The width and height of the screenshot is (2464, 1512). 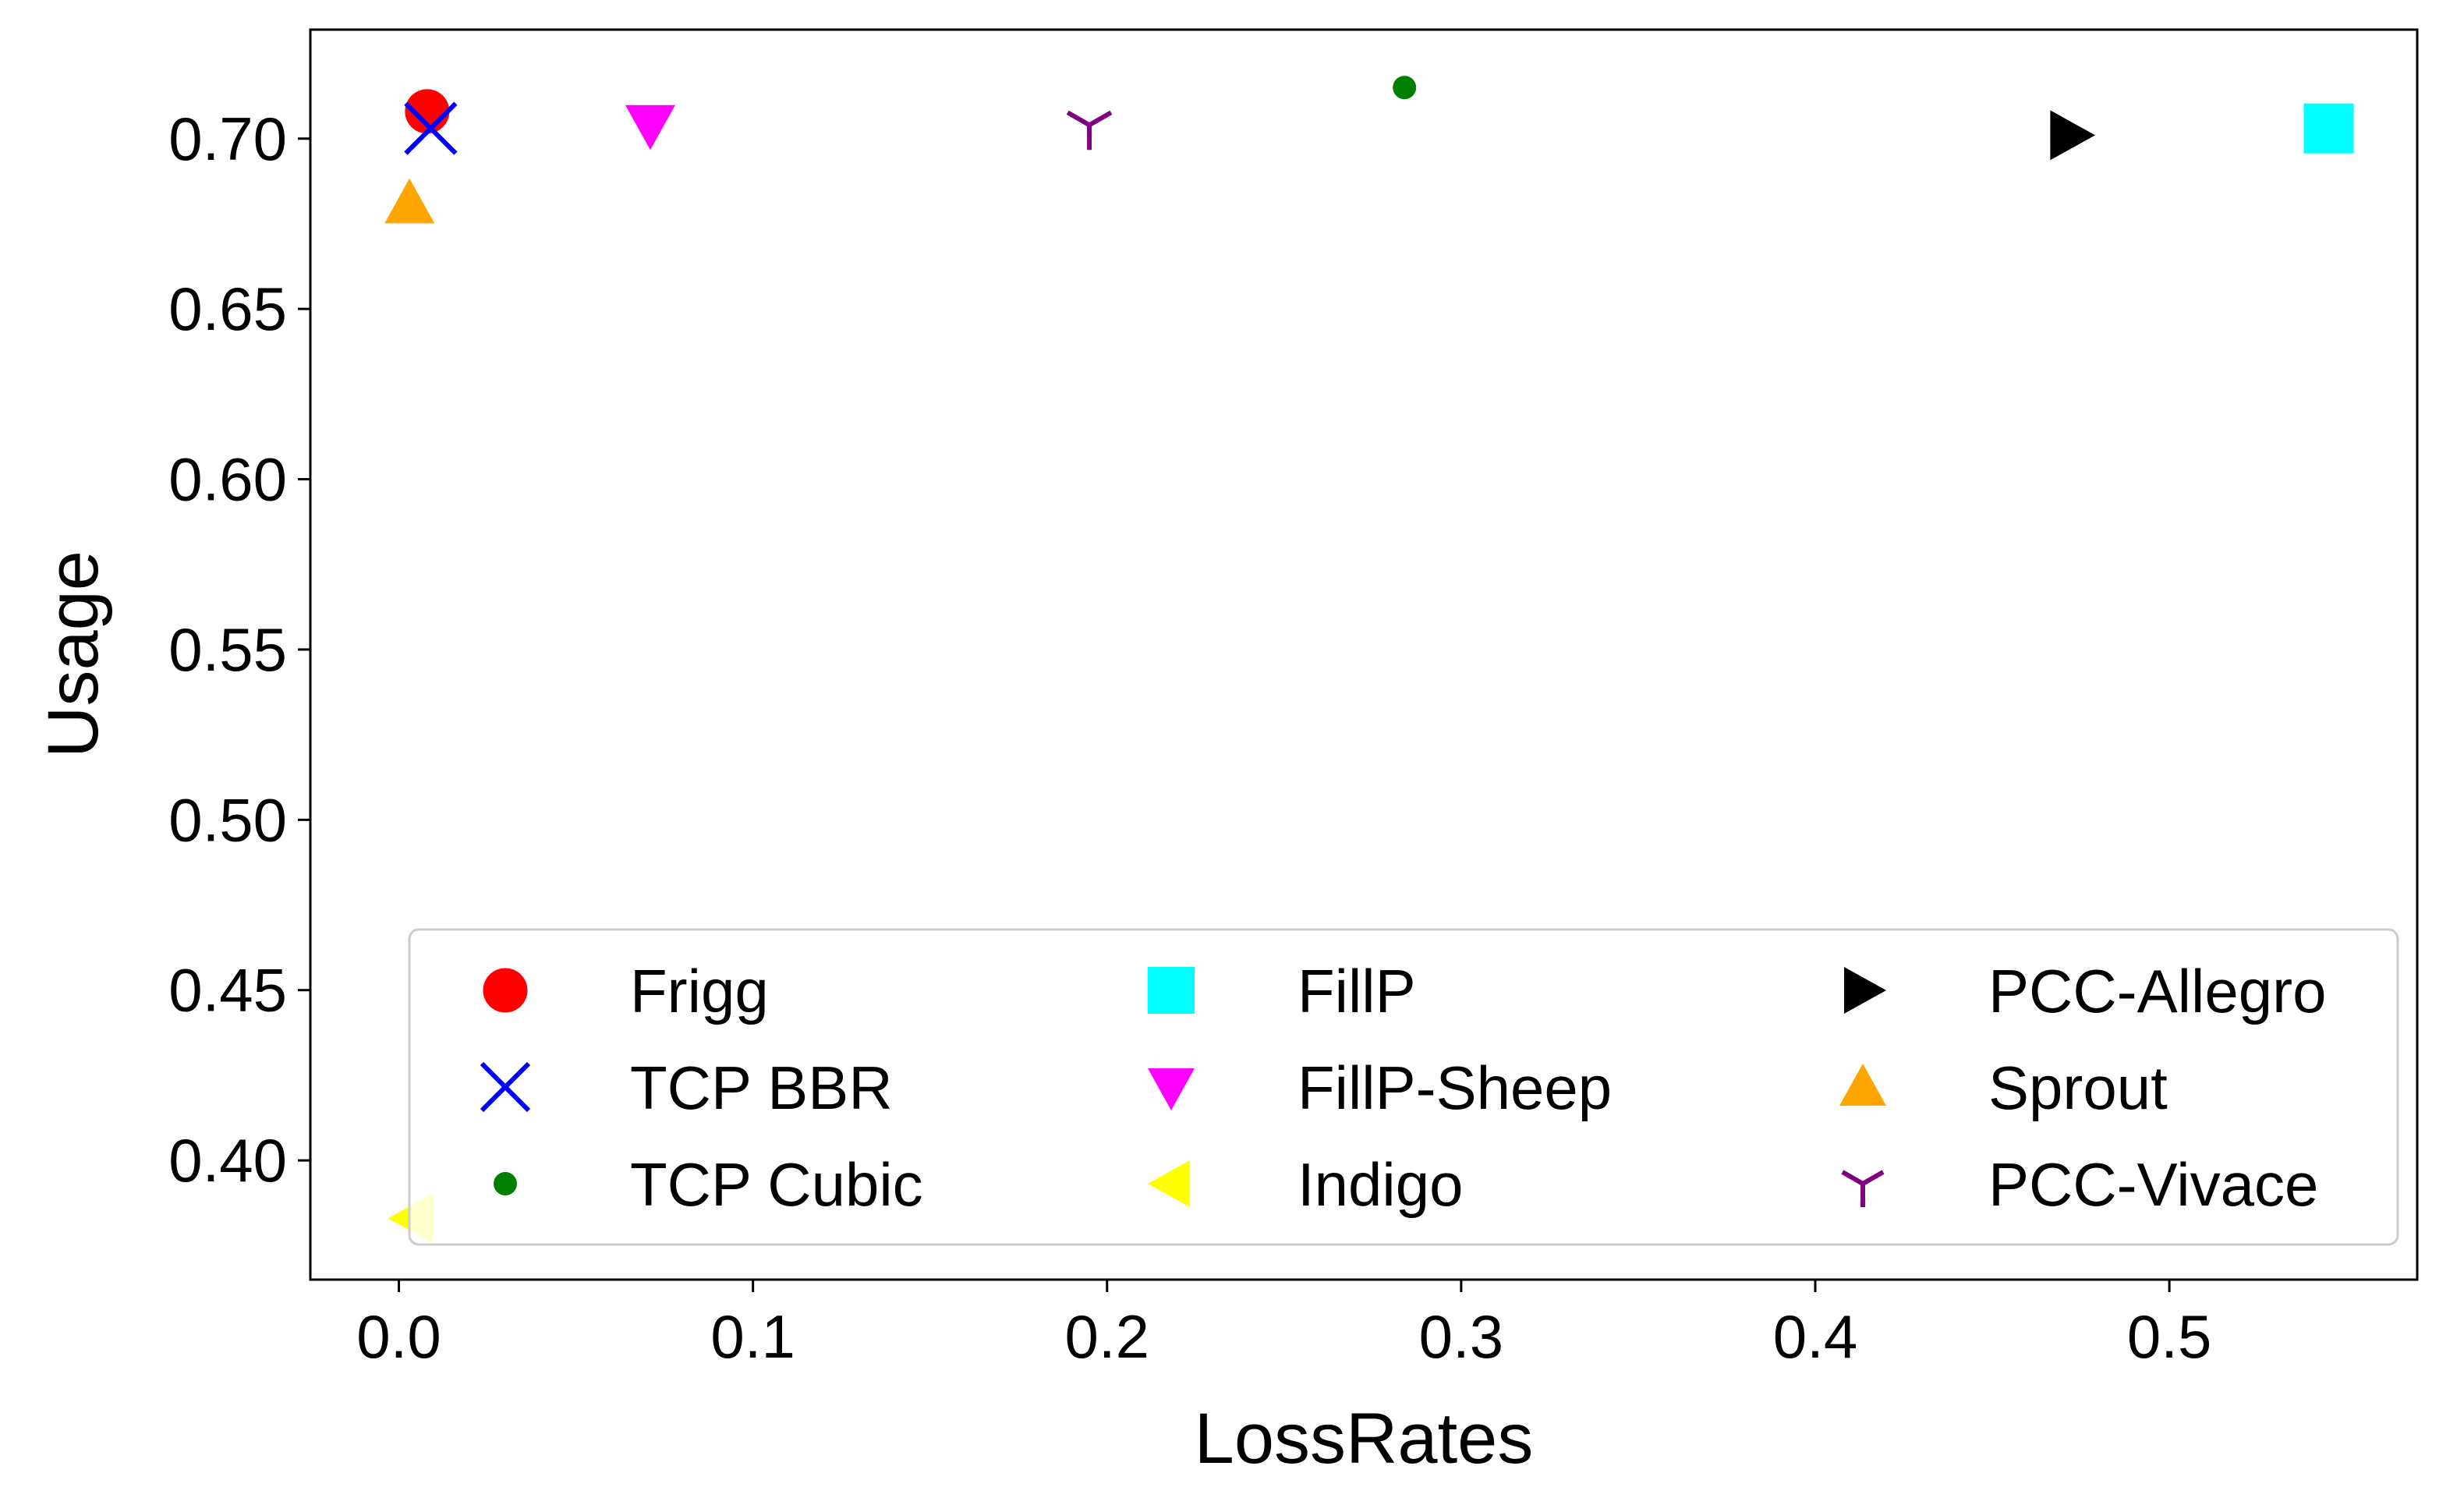 I want to click on y-tick-label: 0.40, so click(x=227, y=1160).